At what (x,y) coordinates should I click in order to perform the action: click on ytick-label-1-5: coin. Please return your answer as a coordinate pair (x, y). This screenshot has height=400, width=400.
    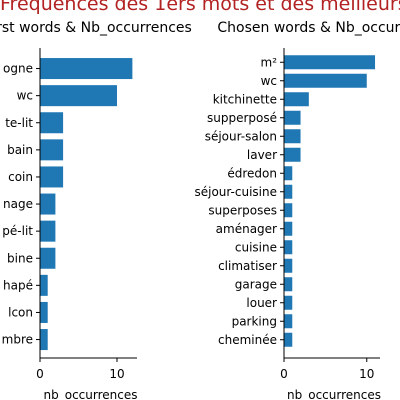
    Looking at the image, I should click on (20, 177).